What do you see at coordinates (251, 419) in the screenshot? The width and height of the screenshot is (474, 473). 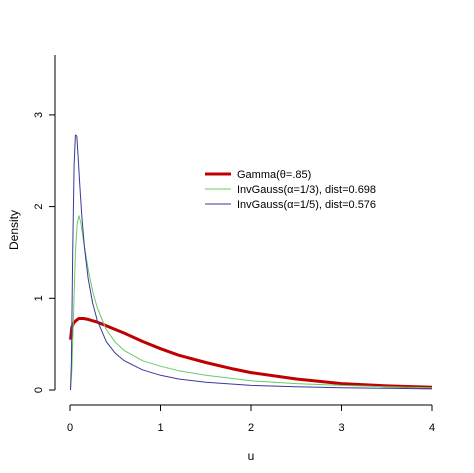 I see `x-axis-ticks: 0 1 2 3 4` at bounding box center [251, 419].